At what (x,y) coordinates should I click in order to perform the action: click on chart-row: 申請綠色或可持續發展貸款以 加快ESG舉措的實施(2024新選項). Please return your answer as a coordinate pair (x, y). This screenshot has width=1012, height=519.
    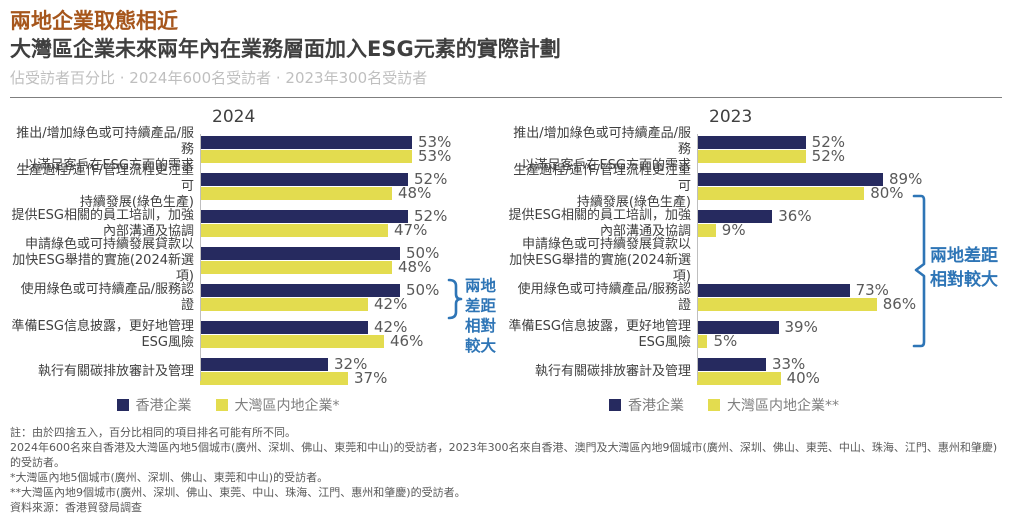
    Looking at the image, I should click on (754, 260).